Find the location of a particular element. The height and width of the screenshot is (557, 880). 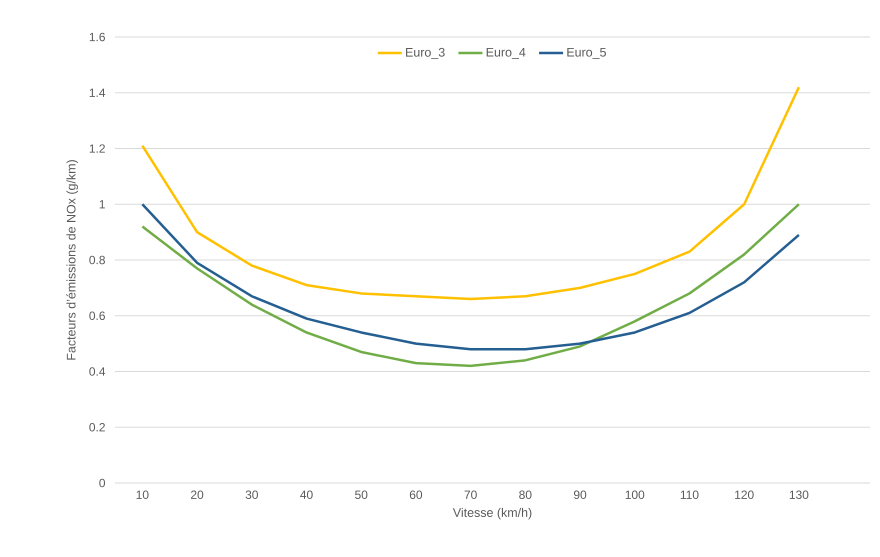

y-tick-label: 1.6 is located at coordinates (97, 37).